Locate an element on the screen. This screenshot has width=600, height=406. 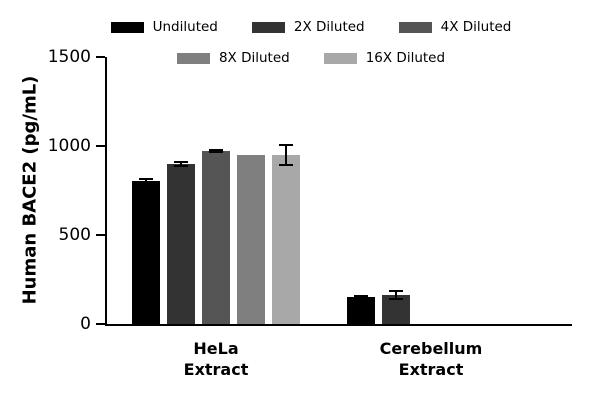
legend-item: 16X Diluted is located at coordinates (384, 58).